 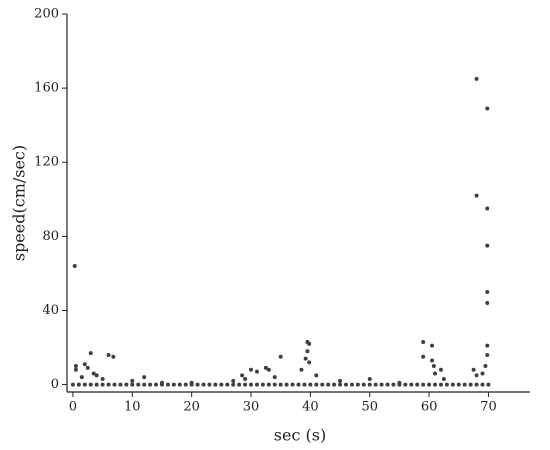 What do you see at coordinates (429, 407) in the screenshot?
I see `x-tick-label: 60` at bounding box center [429, 407].